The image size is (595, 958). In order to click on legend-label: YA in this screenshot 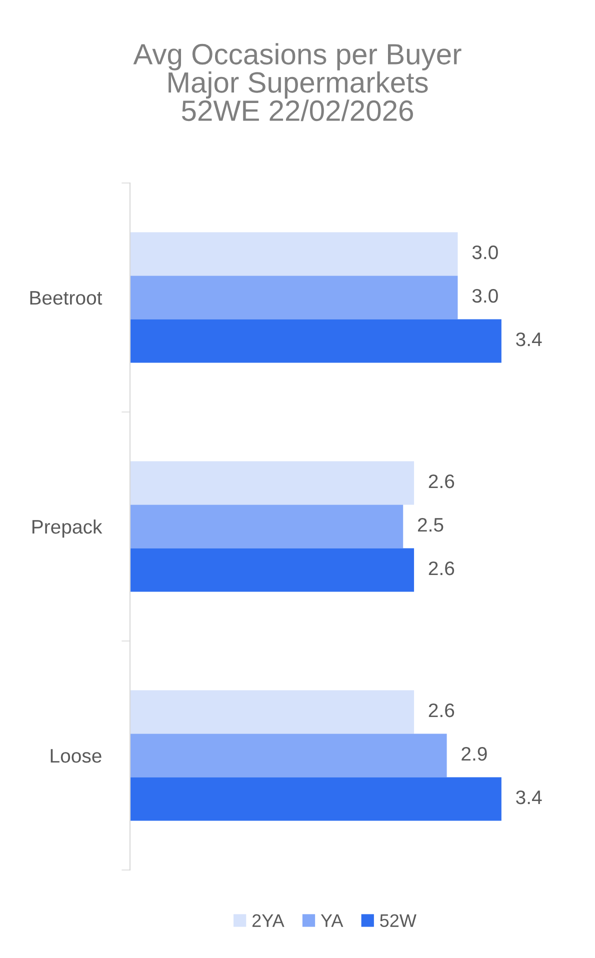, I will do `click(332, 920)`.